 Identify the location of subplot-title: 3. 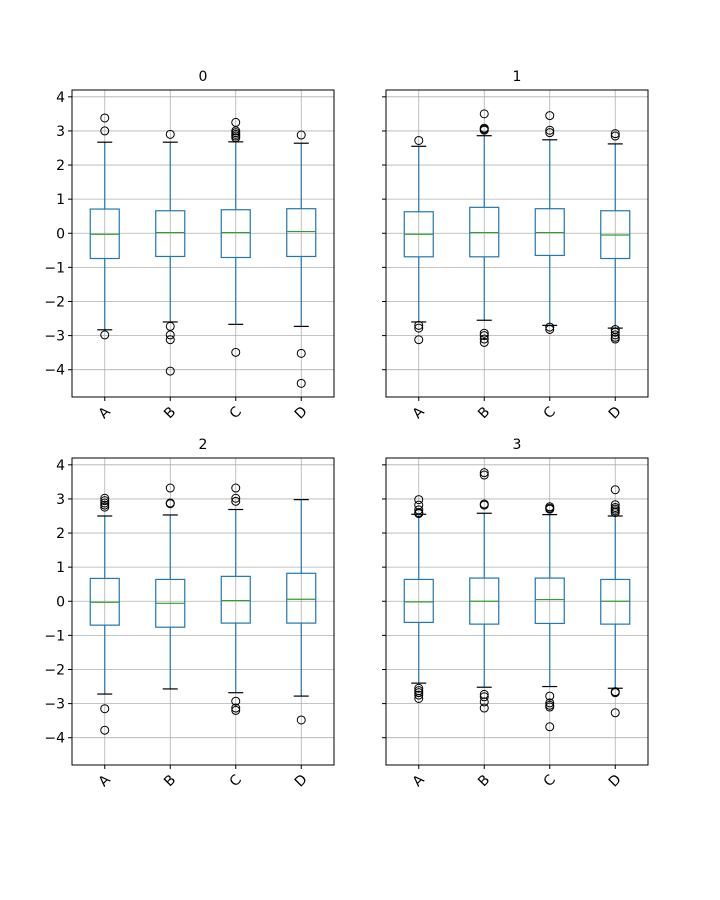
(517, 445).